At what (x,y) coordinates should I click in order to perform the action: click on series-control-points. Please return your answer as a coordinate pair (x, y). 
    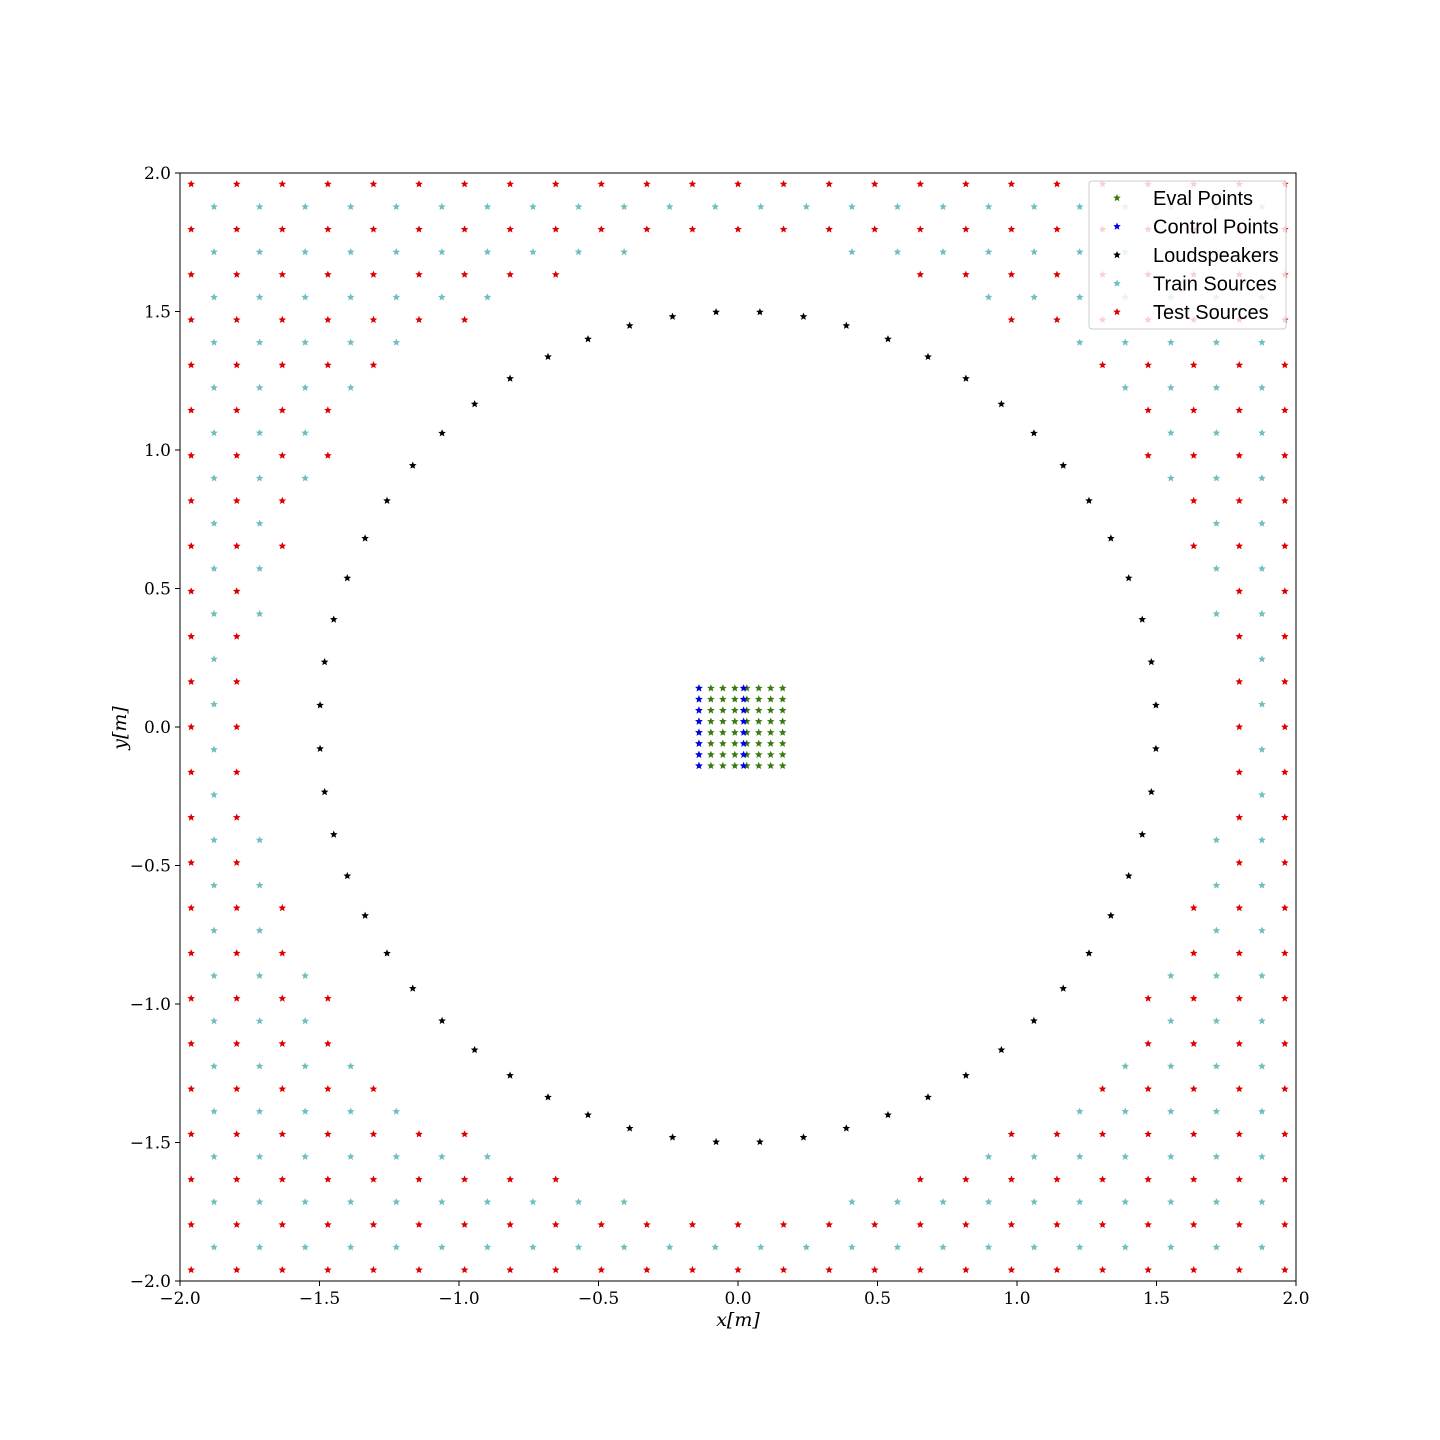
    Looking at the image, I should click on (721, 727).